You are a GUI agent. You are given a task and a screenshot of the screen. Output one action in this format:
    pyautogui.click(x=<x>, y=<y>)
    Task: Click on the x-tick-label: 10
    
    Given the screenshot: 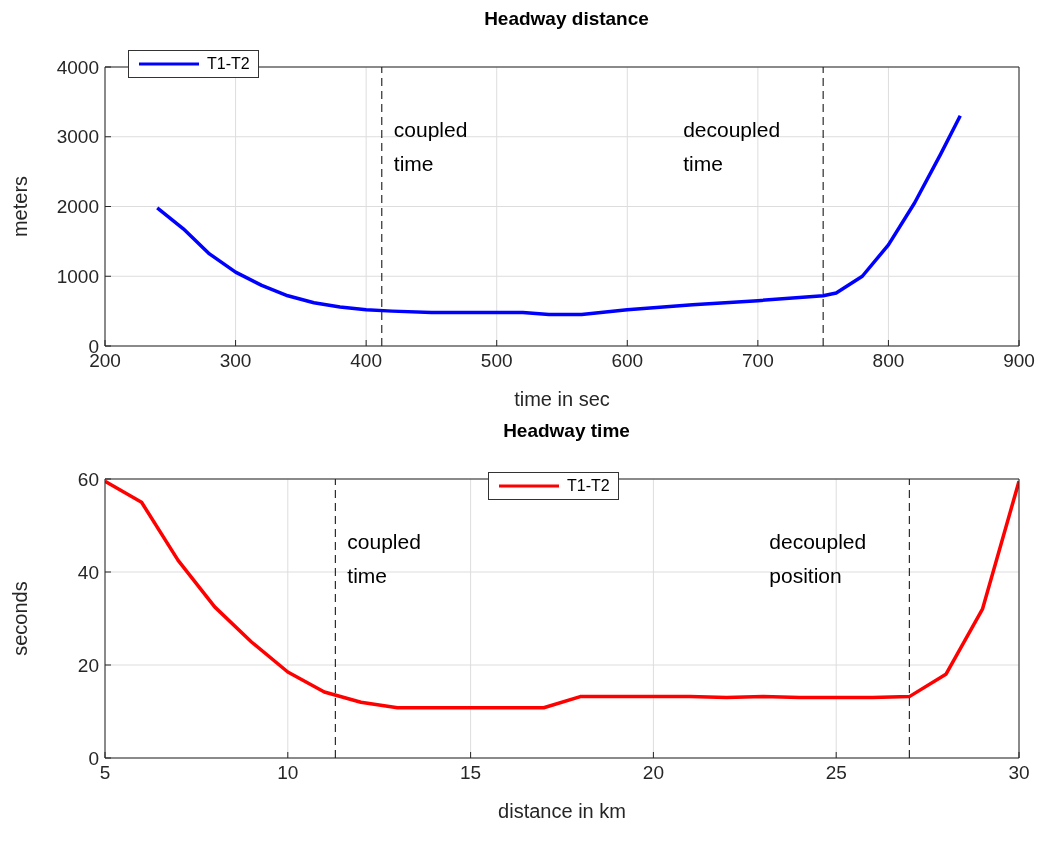 What is the action you would take?
    pyautogui.click(x=288, y=773)
    